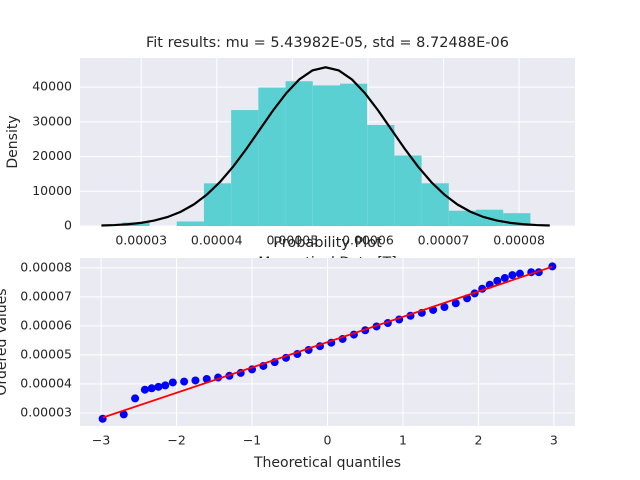  What do you see at coordinates (101, 440) in the screenshot?
I see `x-tick-label: −3` at bounding box center [101, 440].